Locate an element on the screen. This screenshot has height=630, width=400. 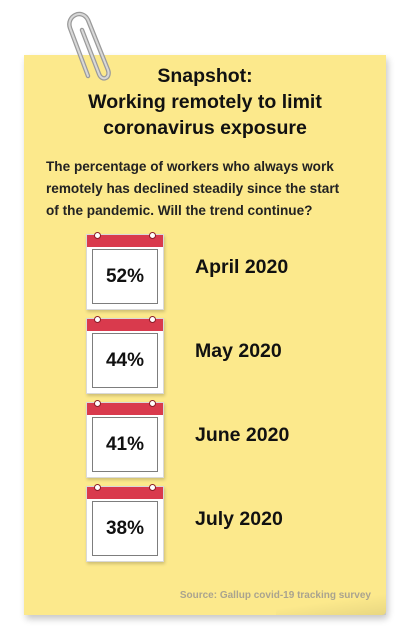
month-label: July 2020 is located at coordinates (239, 519).